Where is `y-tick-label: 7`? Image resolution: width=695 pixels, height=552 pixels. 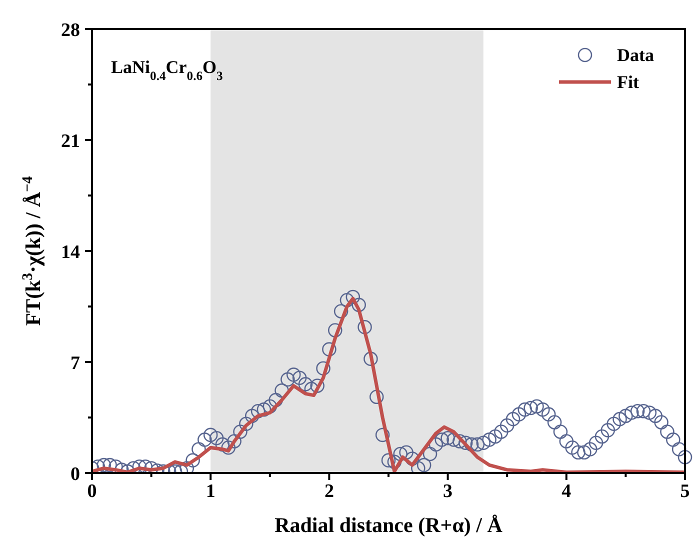
y-tick-label: 7 is located at coordinates (75, 363).